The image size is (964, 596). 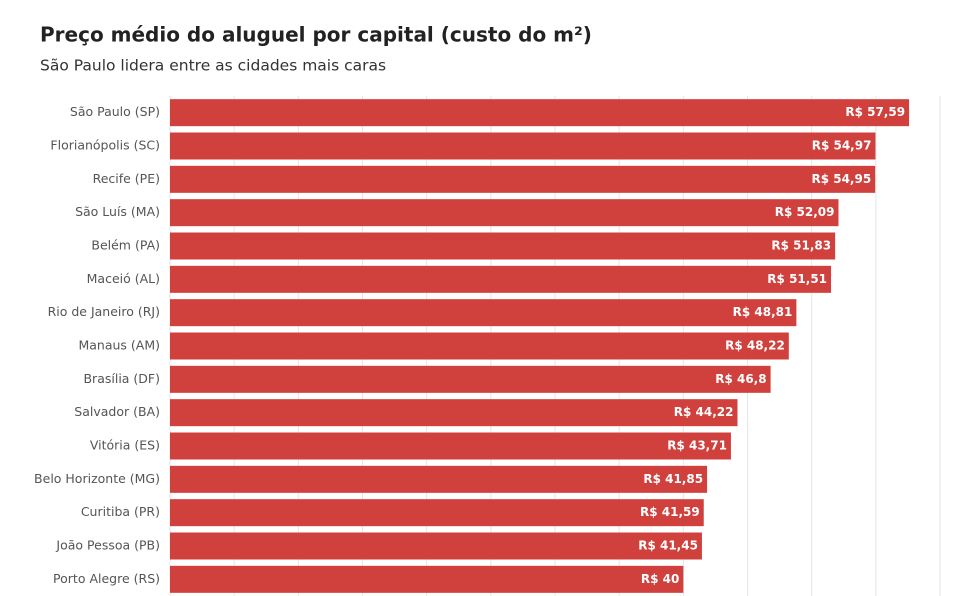 What do you see at coordinates (123, 278) in the screenshot?
I see `x-tick-label: Maceió (AL)` at bounding box center [123, 278].